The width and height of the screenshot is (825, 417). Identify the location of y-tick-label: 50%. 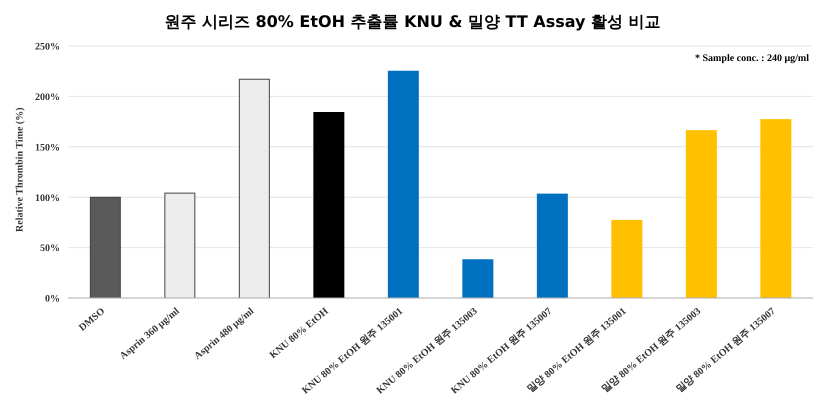
(50, 248).